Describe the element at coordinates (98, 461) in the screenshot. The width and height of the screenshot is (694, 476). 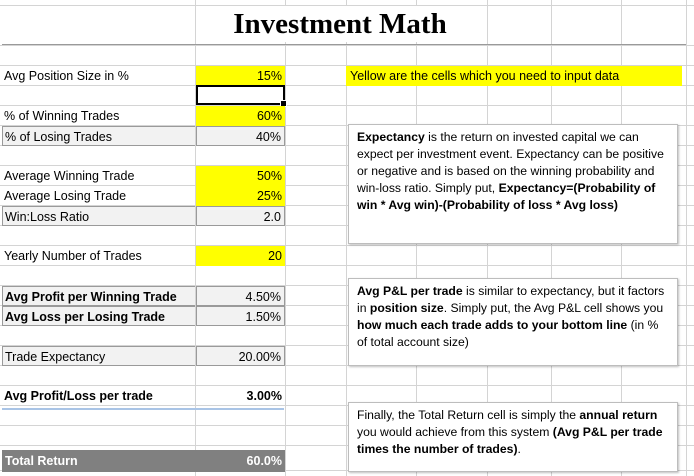
I see `total-return-label: Total Return` at that location.